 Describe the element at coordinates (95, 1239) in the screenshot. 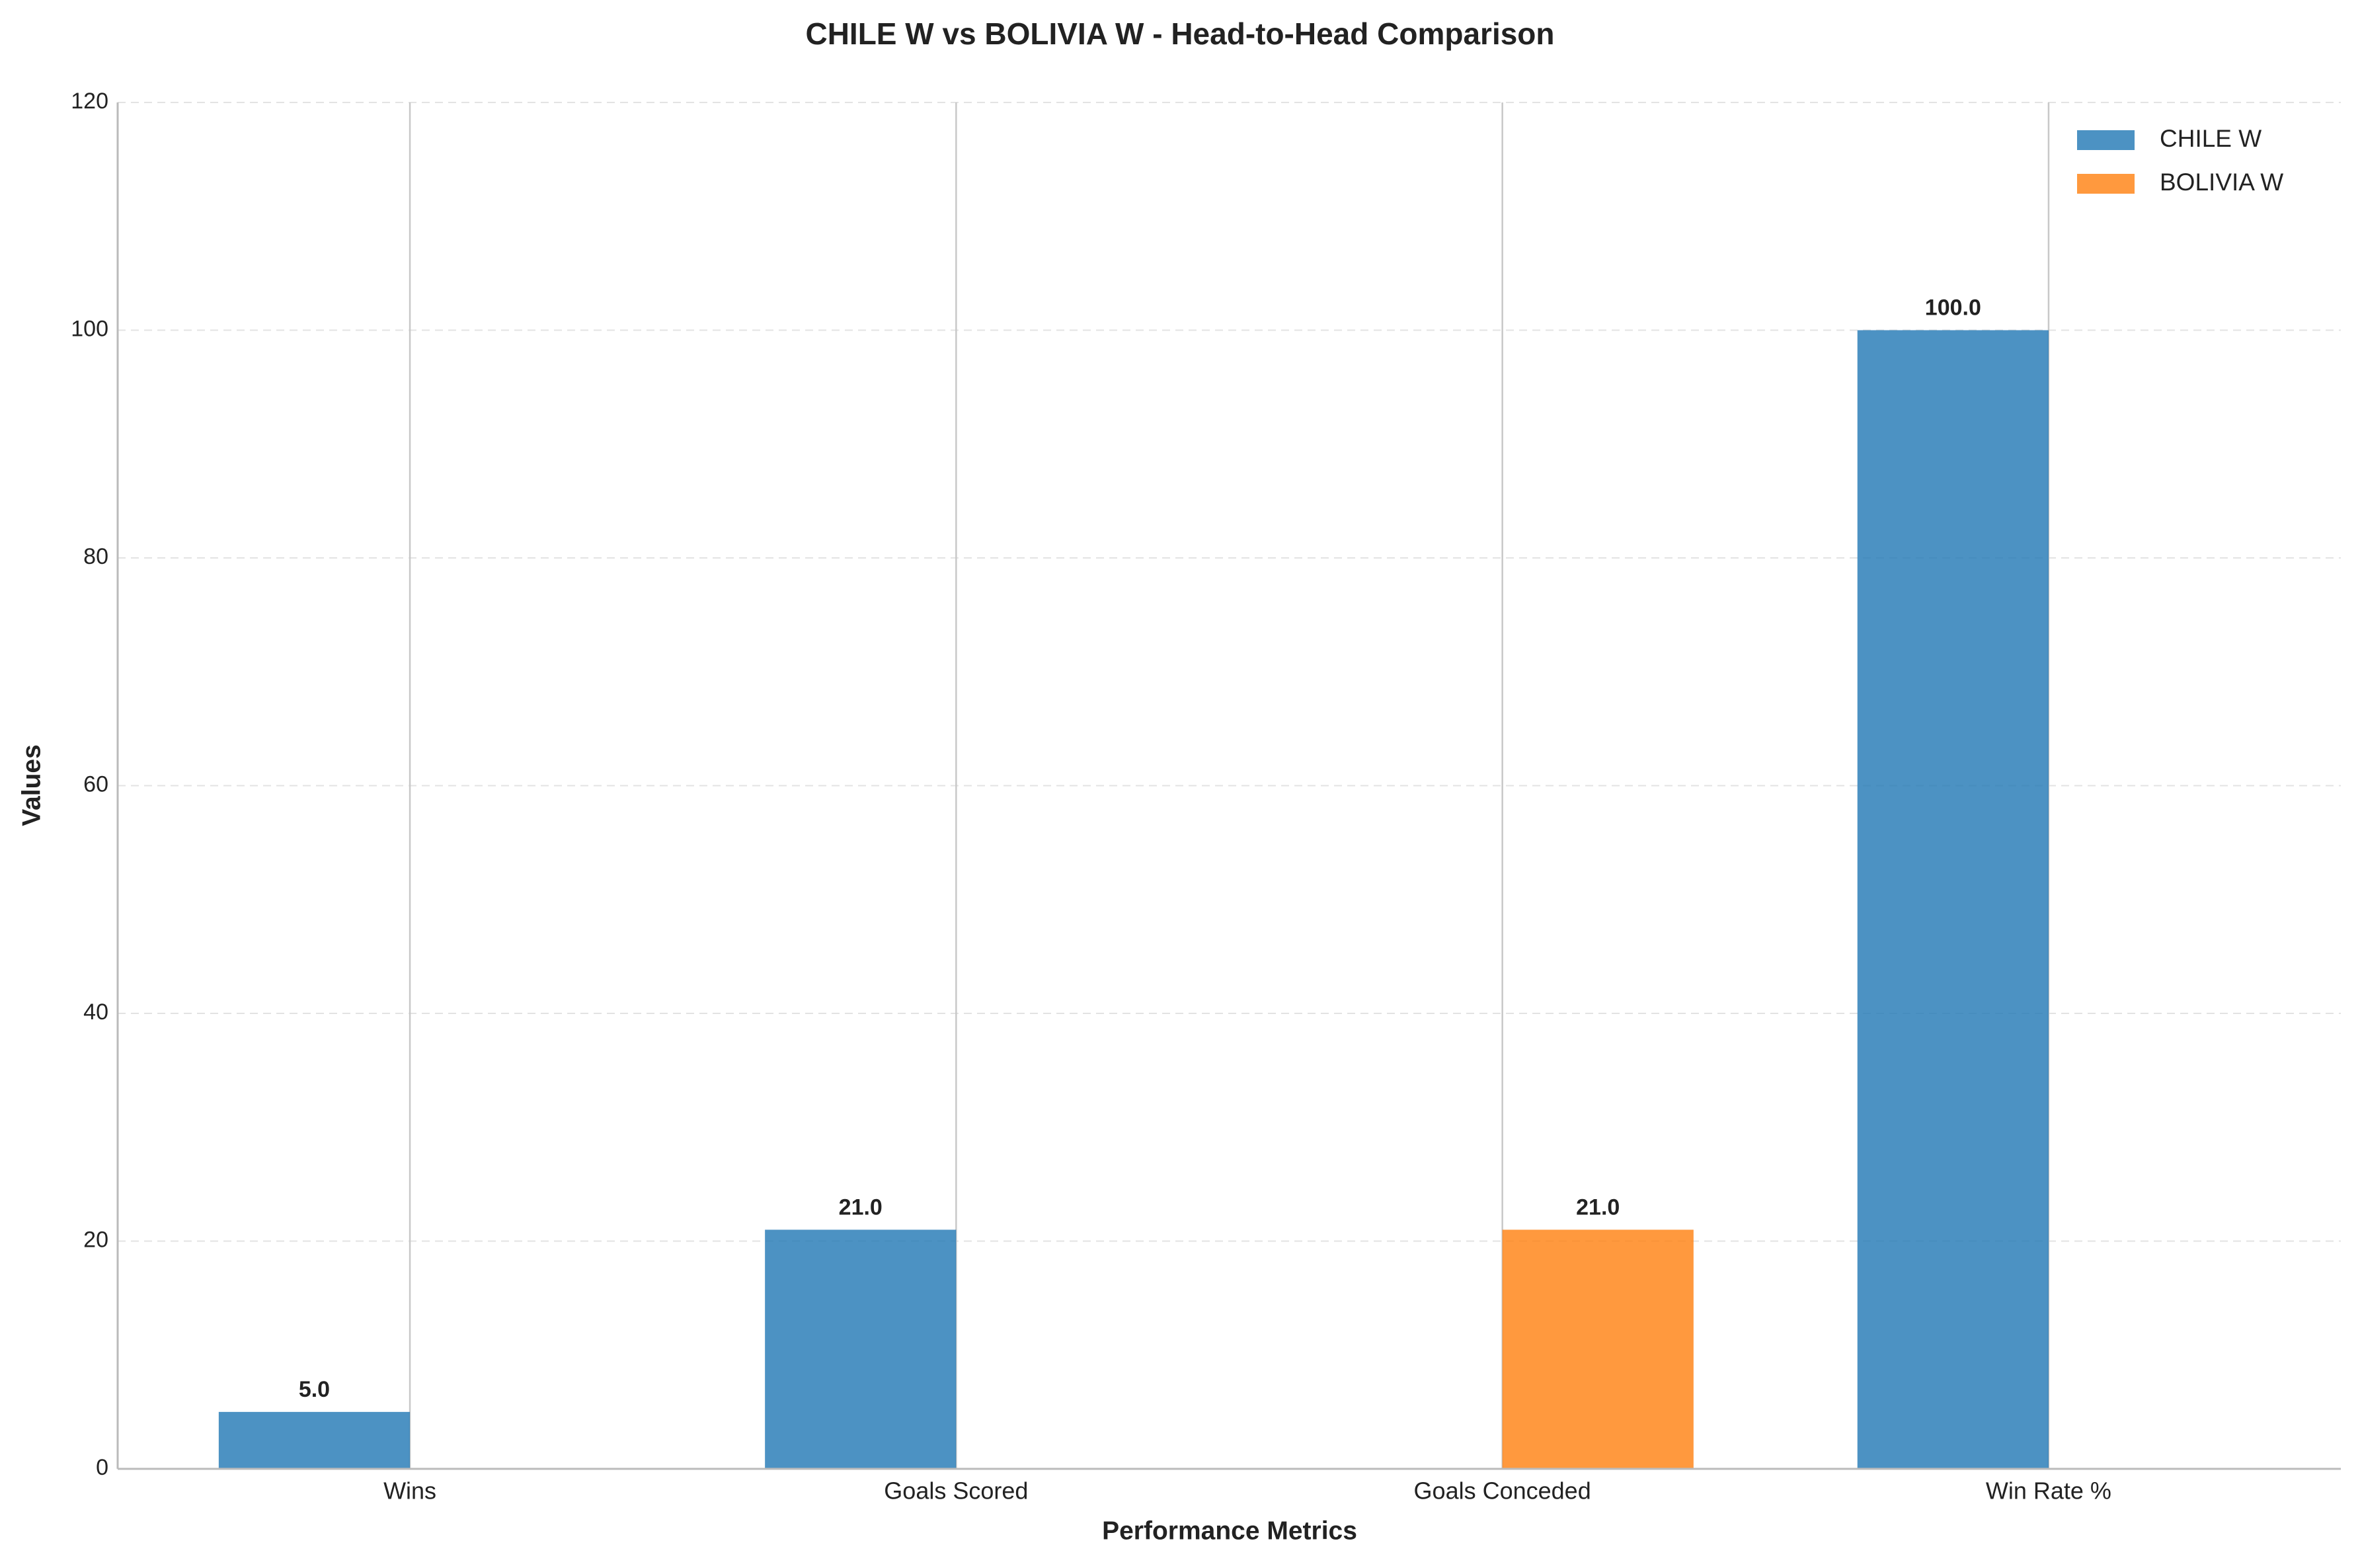

I see `y-tick-label: 20` at that location.